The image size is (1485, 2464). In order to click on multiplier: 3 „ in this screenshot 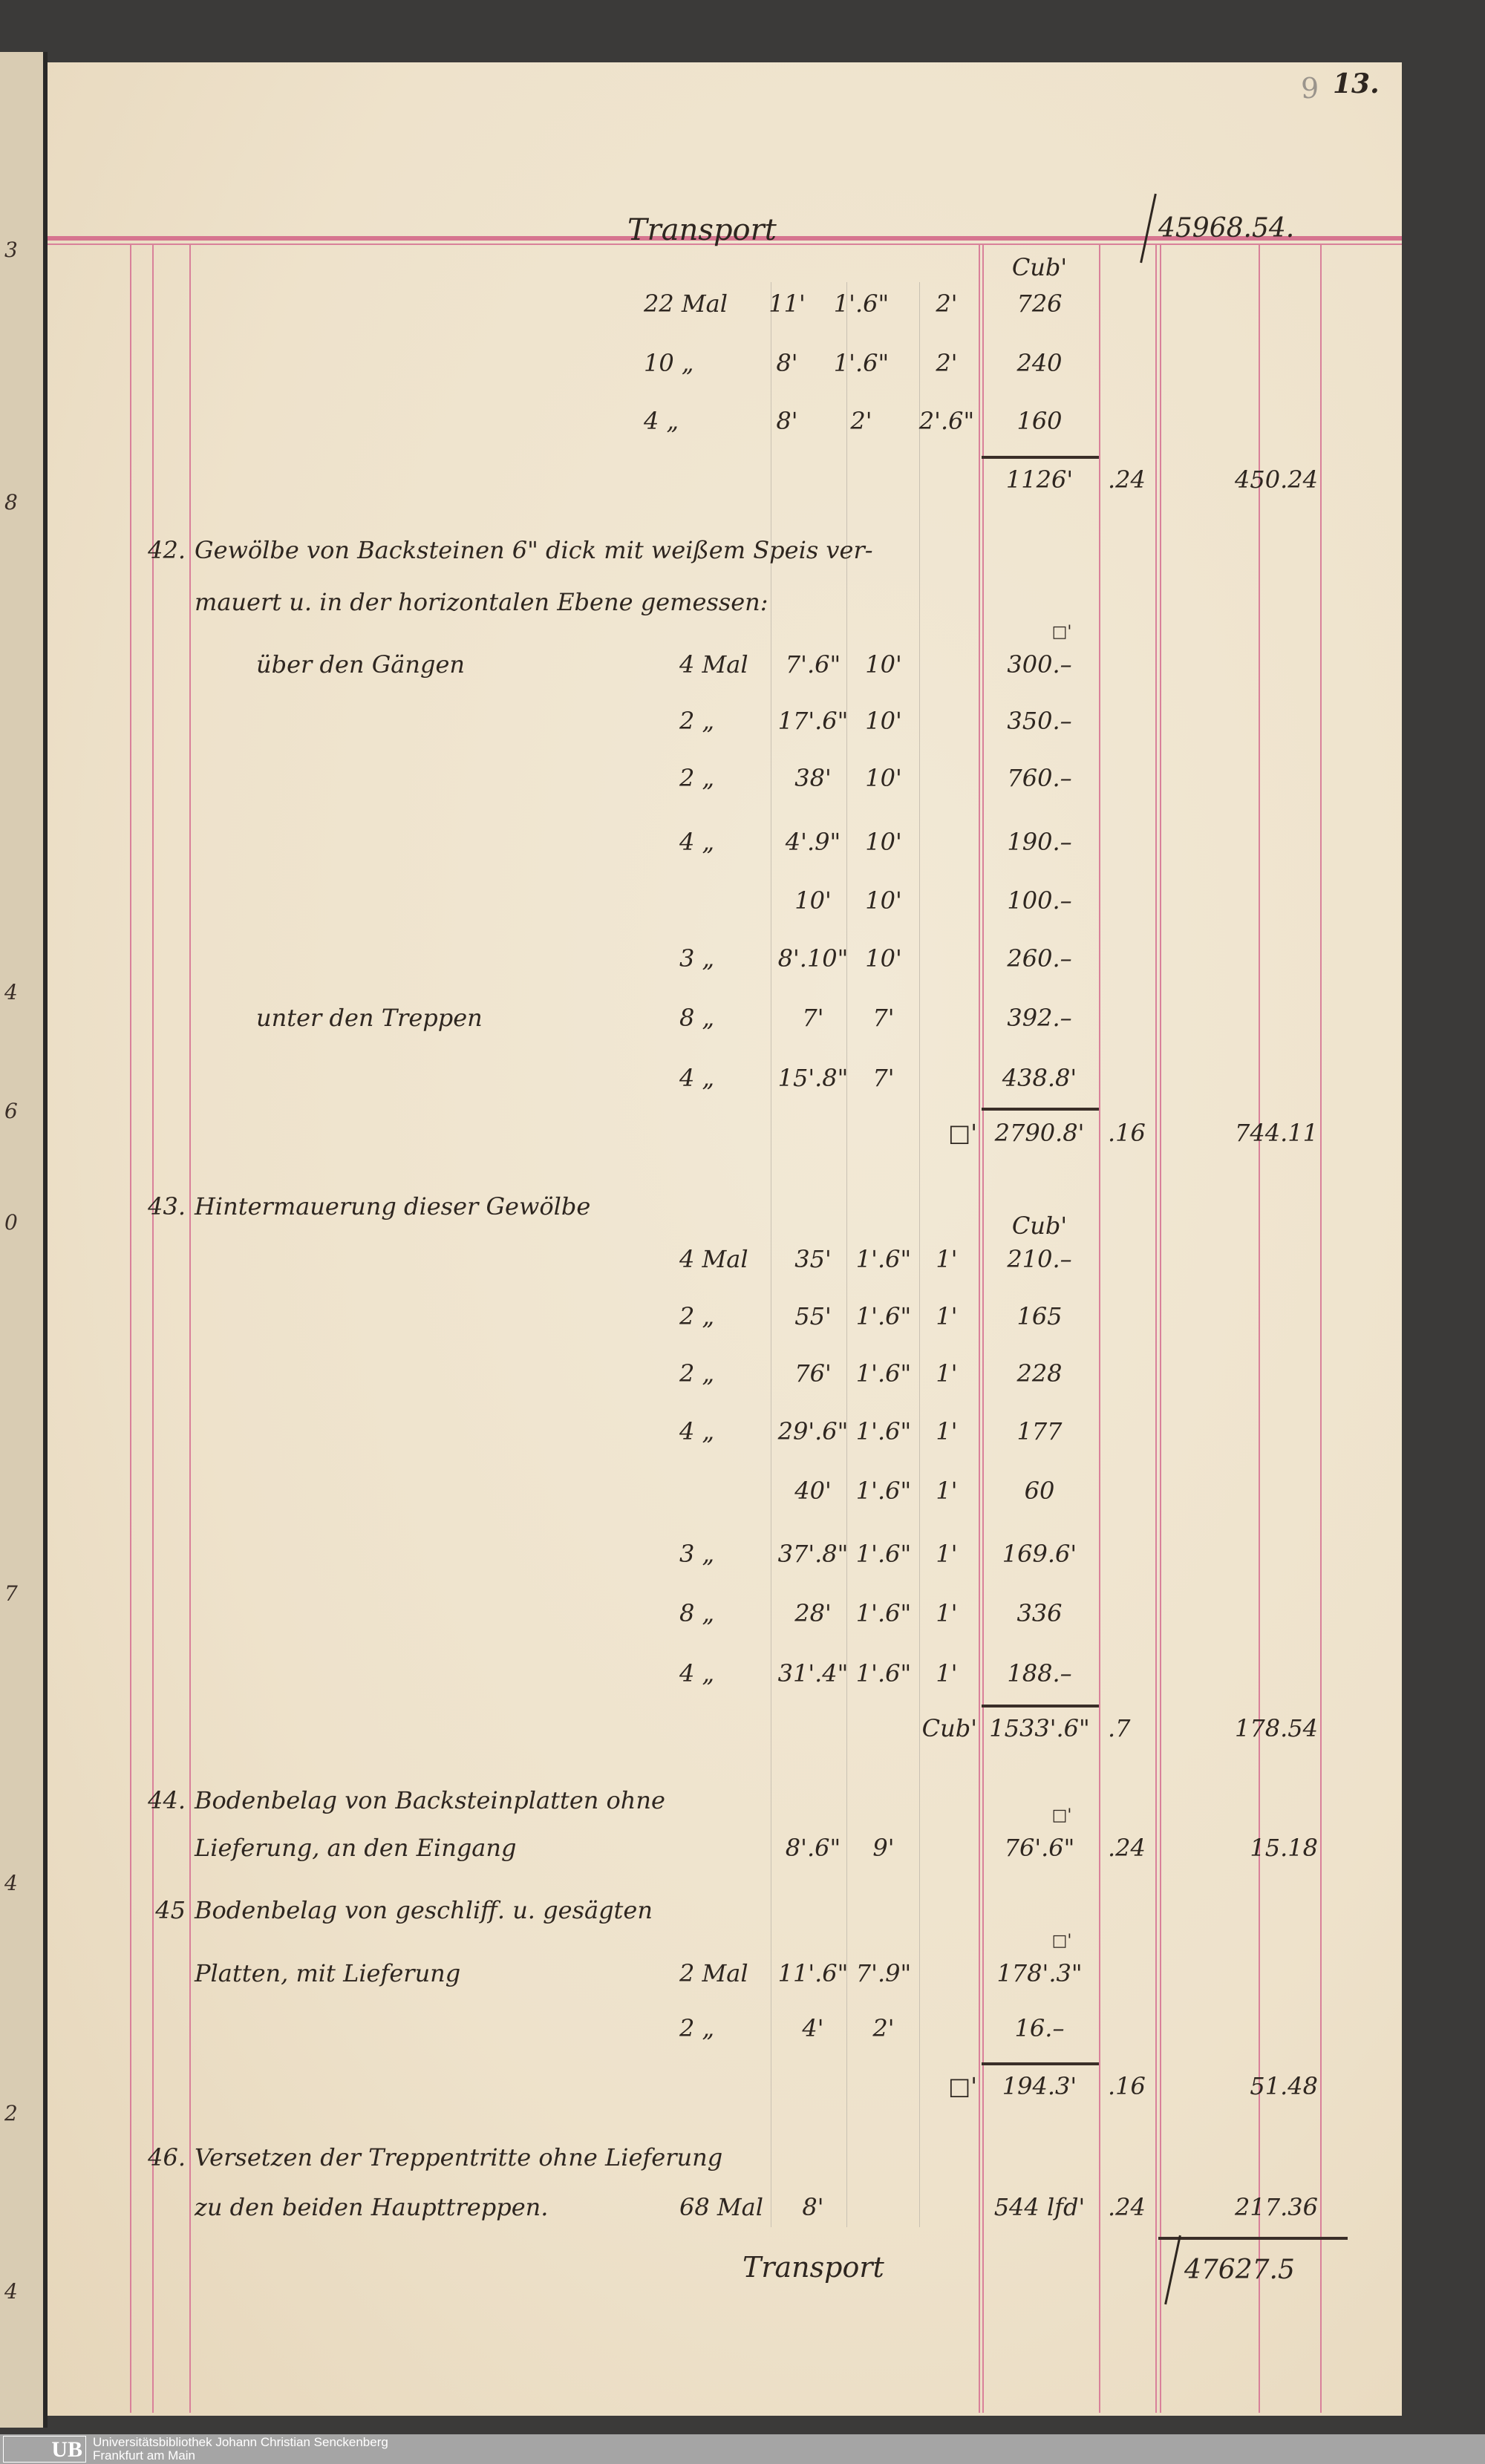, I will do `click(697, 958)`.